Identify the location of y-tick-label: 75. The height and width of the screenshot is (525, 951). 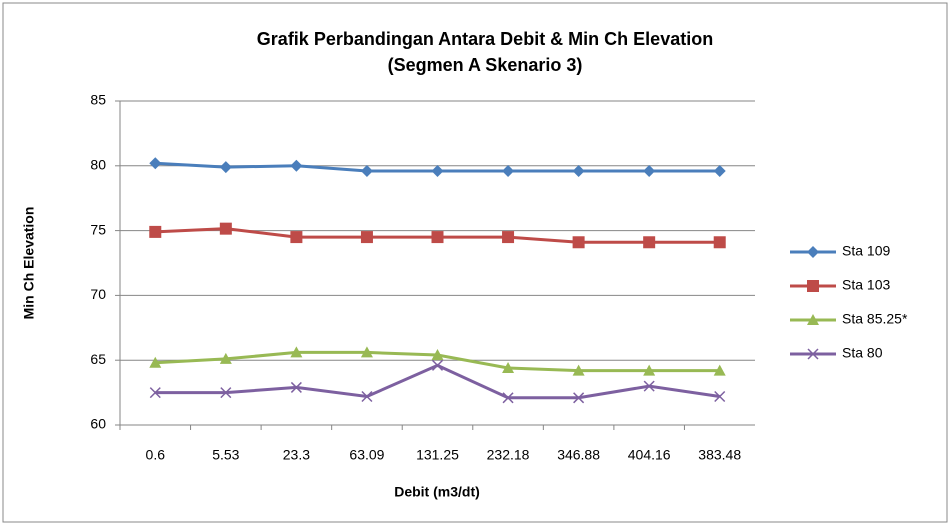
(98, 229).